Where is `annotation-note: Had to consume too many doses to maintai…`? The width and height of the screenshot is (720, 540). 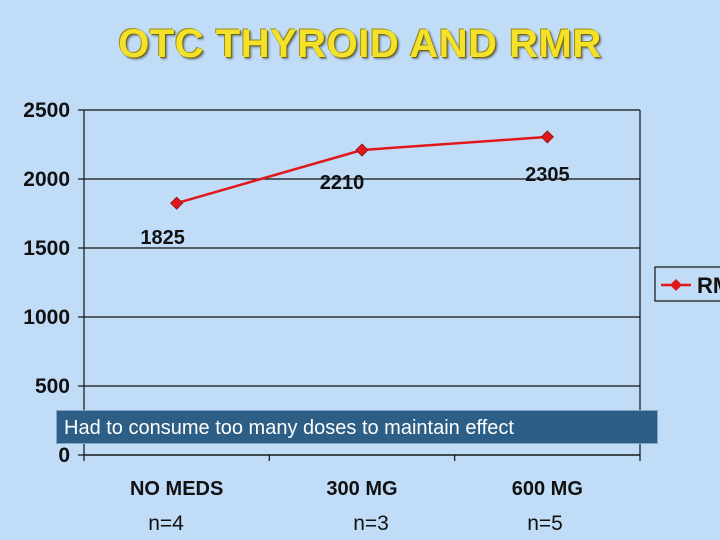 annotation-note: Had to consume too many doses to maintai… is located at coordinates (357, 427).